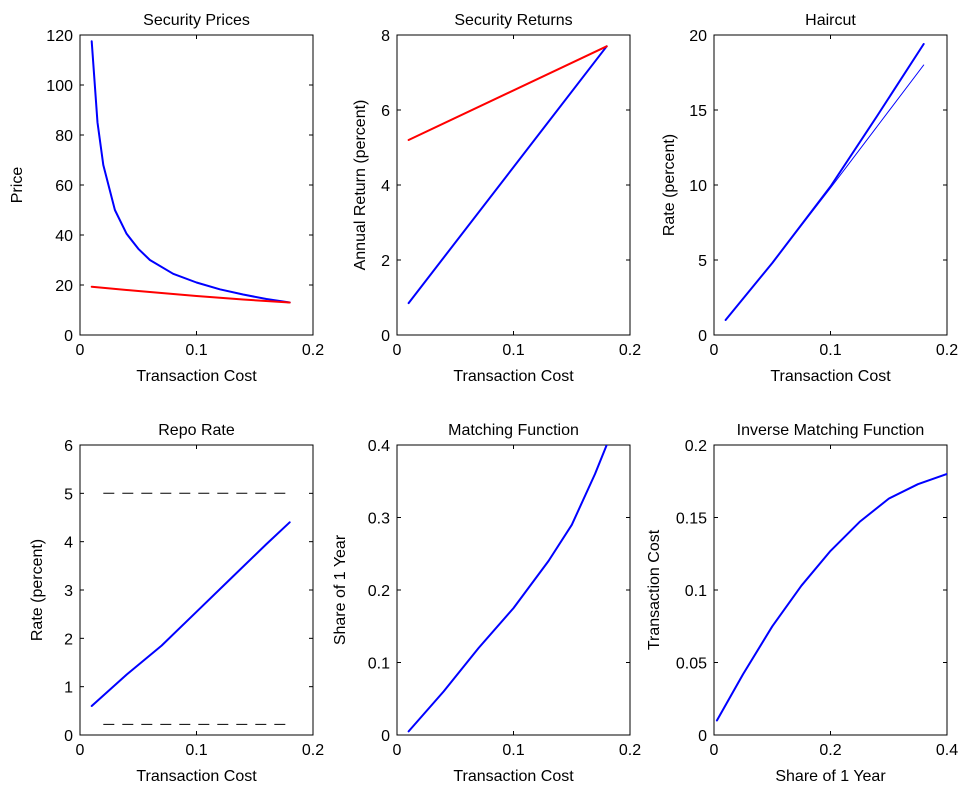 The height and width of the screenshot is (790, 961). Describe the element at coordinates (196, 20) in the screenshot. I see `chart-title: Security Prices` at that location.